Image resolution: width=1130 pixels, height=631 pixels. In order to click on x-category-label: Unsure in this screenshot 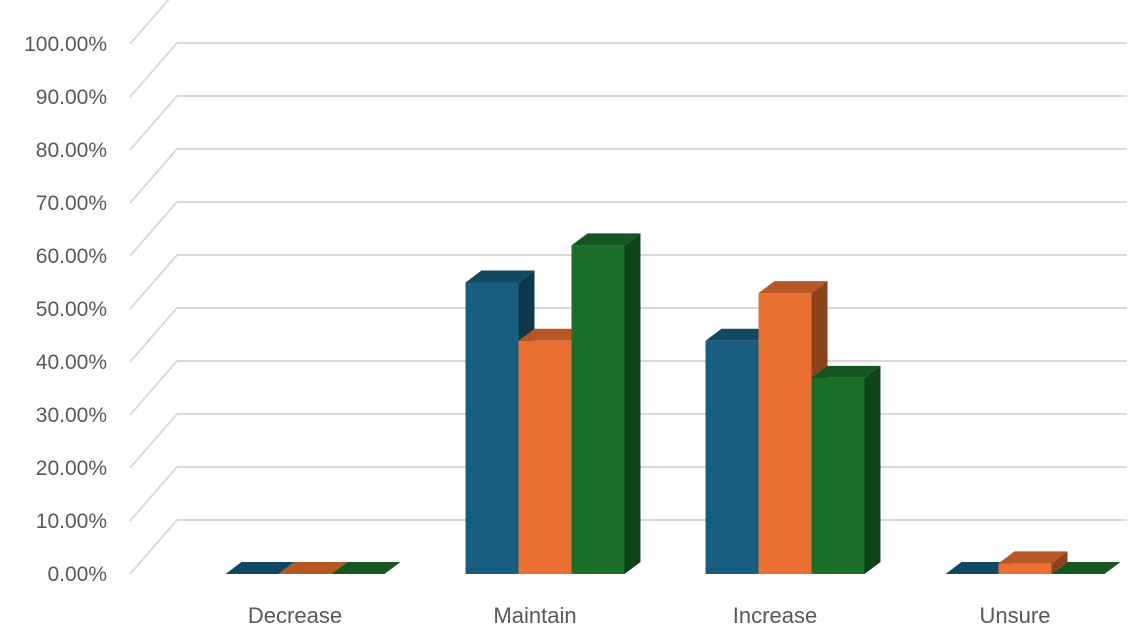, I will do `click(1015, 615)`.